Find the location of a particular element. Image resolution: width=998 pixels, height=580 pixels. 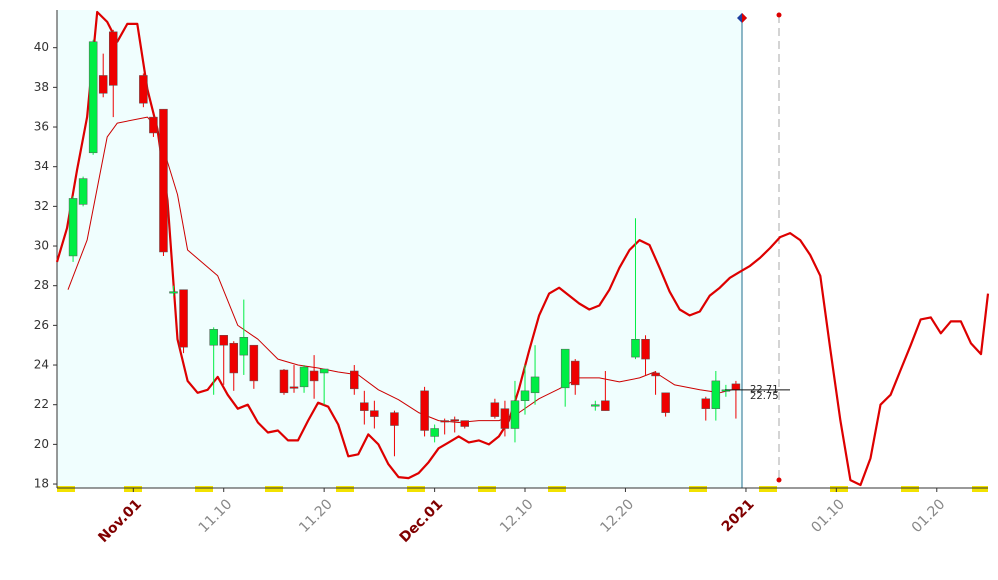

y-tick-label: 32 is located at coordinates (41, 206).